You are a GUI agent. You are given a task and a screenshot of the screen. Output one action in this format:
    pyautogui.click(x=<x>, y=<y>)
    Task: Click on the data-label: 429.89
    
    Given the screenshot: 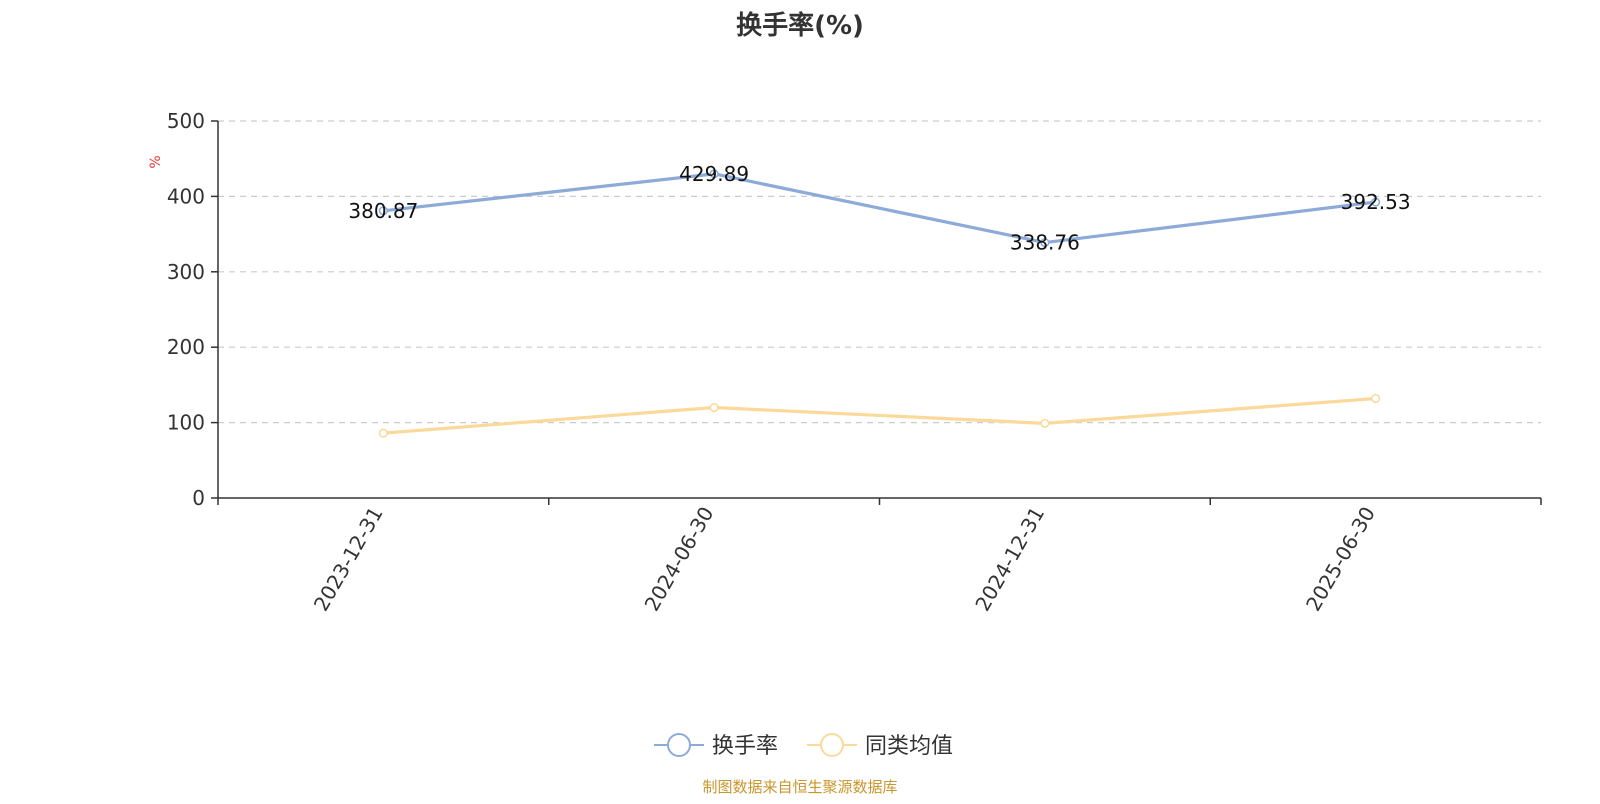 What is the action you would take?
    pyautogui.click(x=714, y=174)
    